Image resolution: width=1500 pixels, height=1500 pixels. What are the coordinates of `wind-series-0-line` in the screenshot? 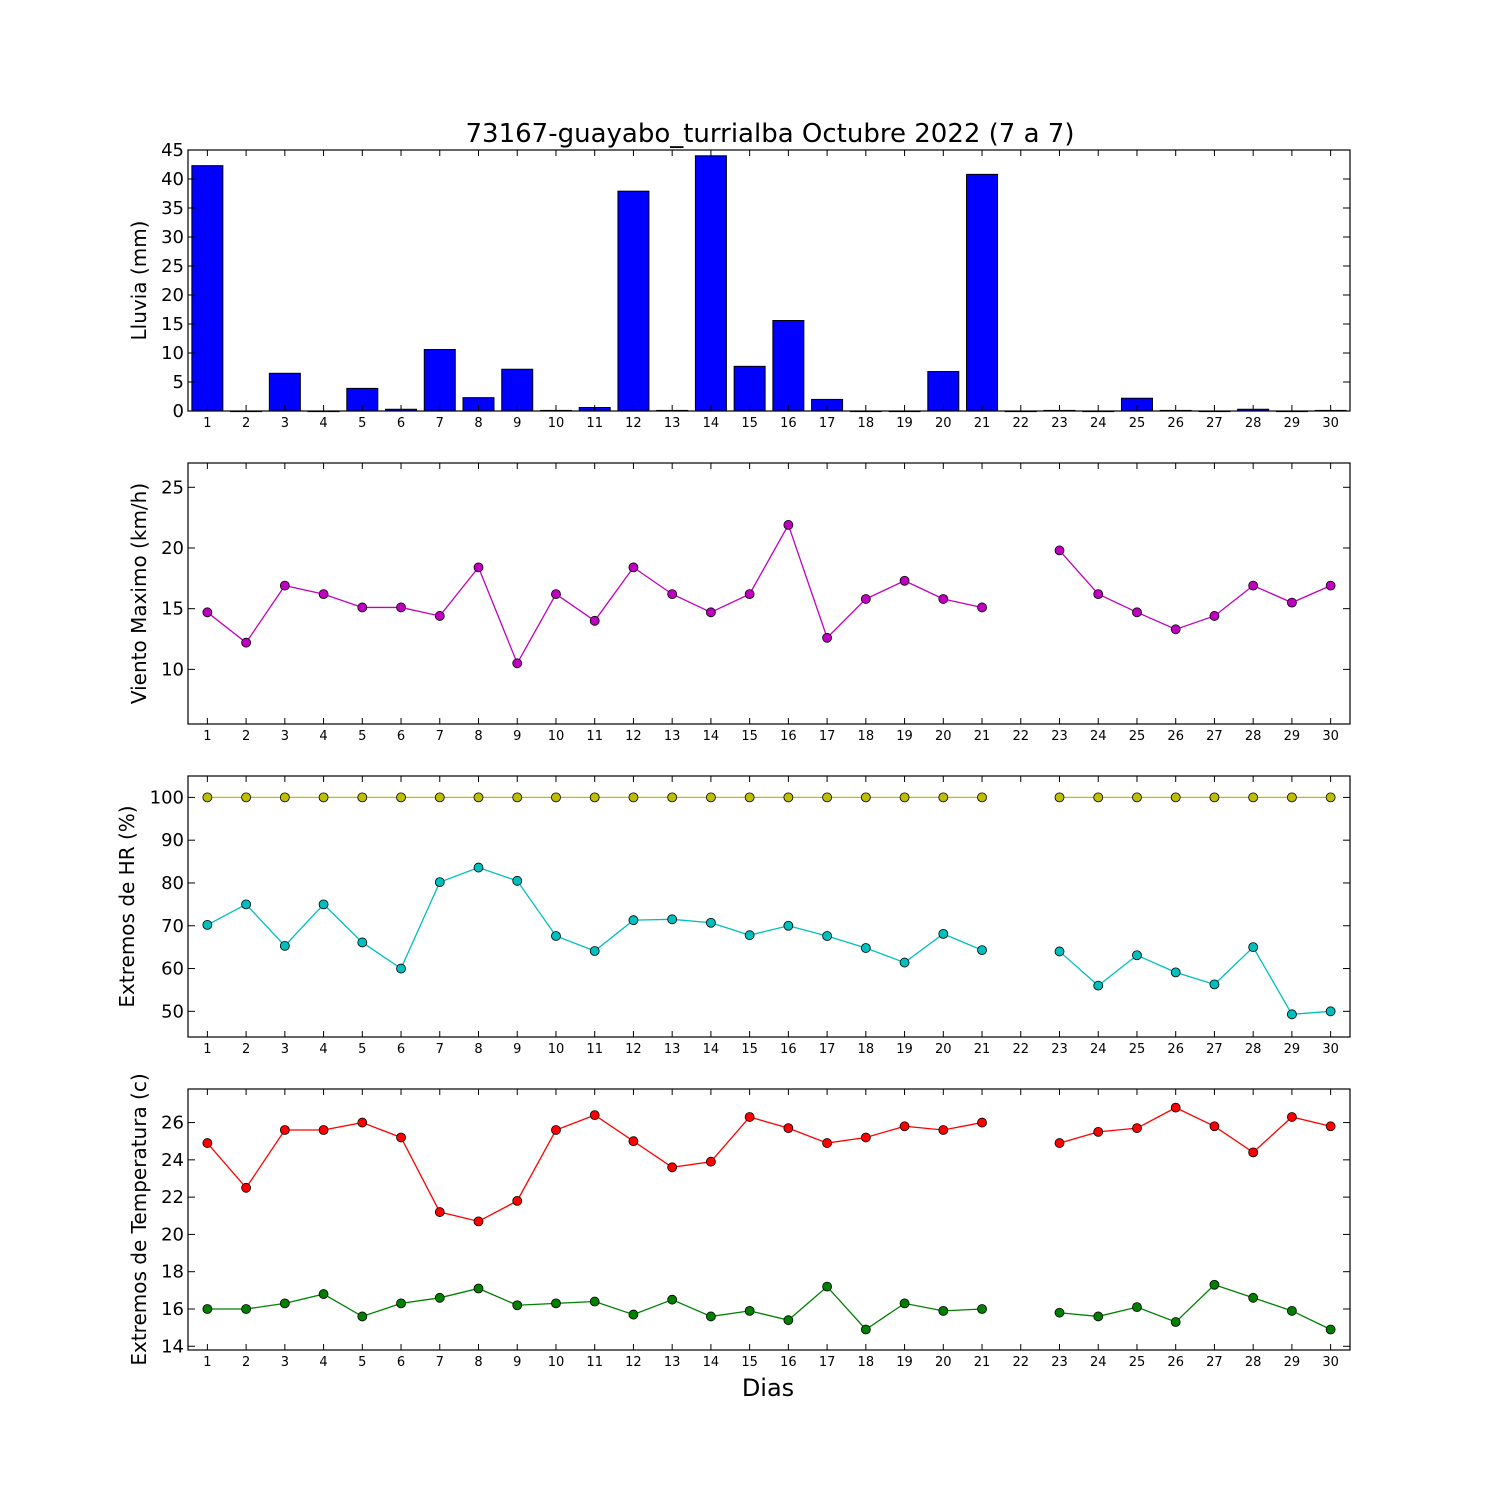 It's located at (1195, 590).